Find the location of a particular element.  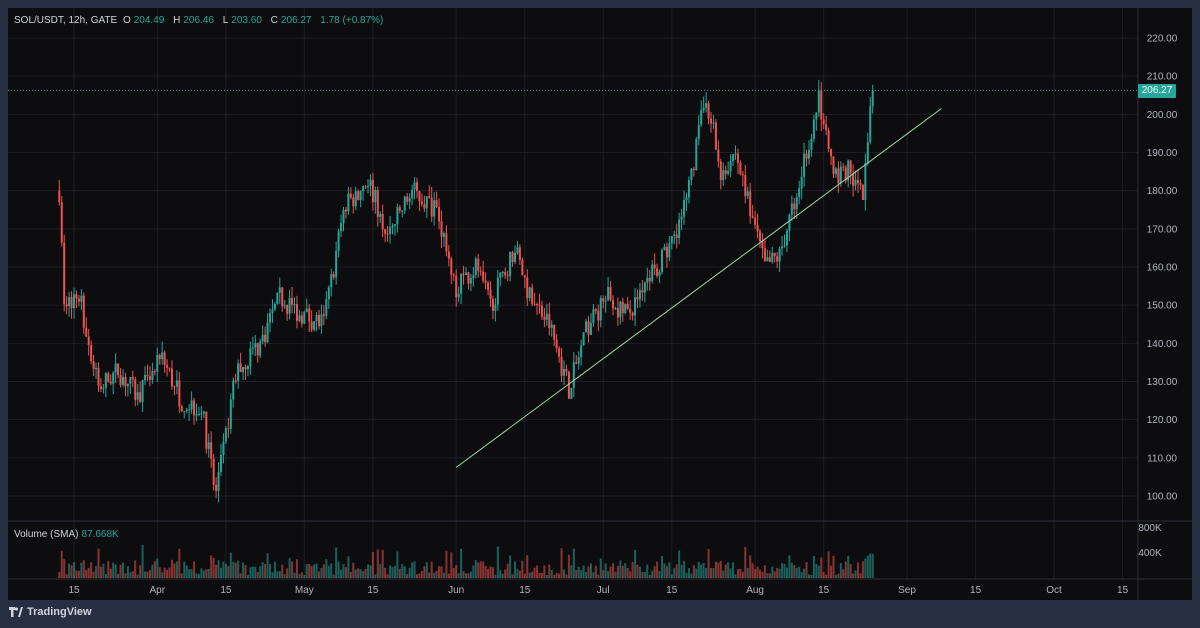

low-value: 203.60 is located at coordinates (246, 20).